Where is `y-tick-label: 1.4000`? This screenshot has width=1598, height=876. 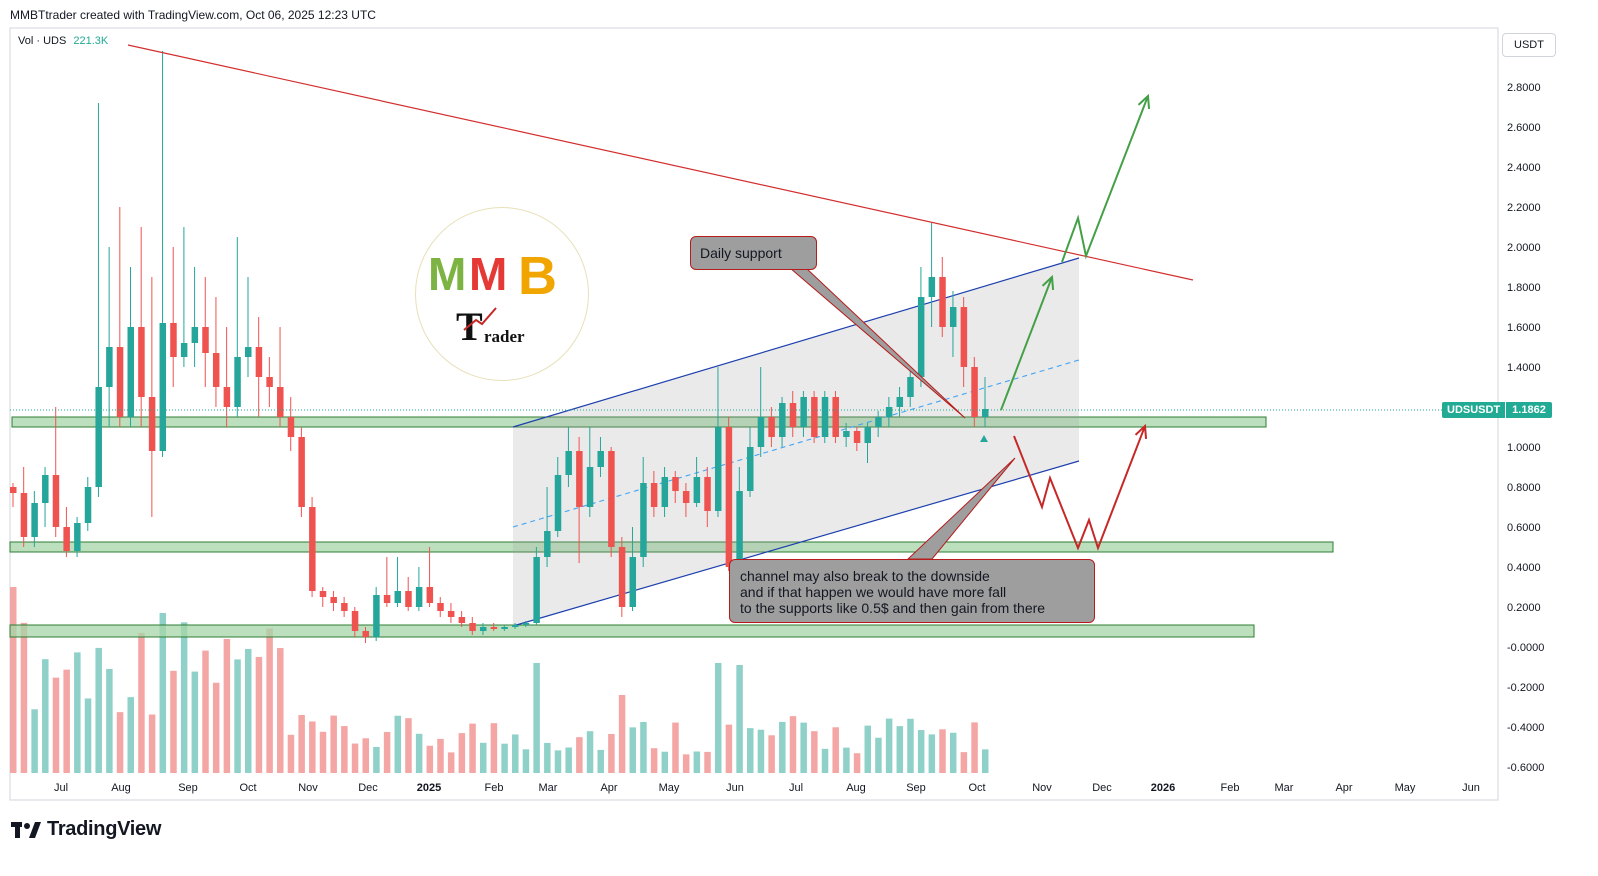
y-tick-label: 1.4000 is located at coordinates (1524, 368).